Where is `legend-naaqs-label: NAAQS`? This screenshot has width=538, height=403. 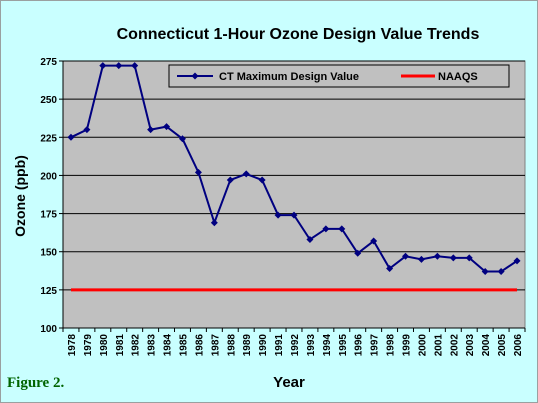 legend-naaqs-label: NAAQS is located at coordinates (458, 77).